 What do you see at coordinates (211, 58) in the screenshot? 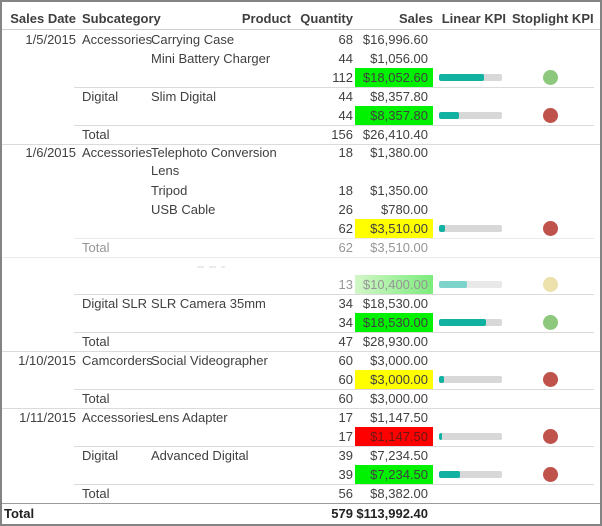
I see `cell-product: Mini Battery Charger` at bounding box center [211, 58].